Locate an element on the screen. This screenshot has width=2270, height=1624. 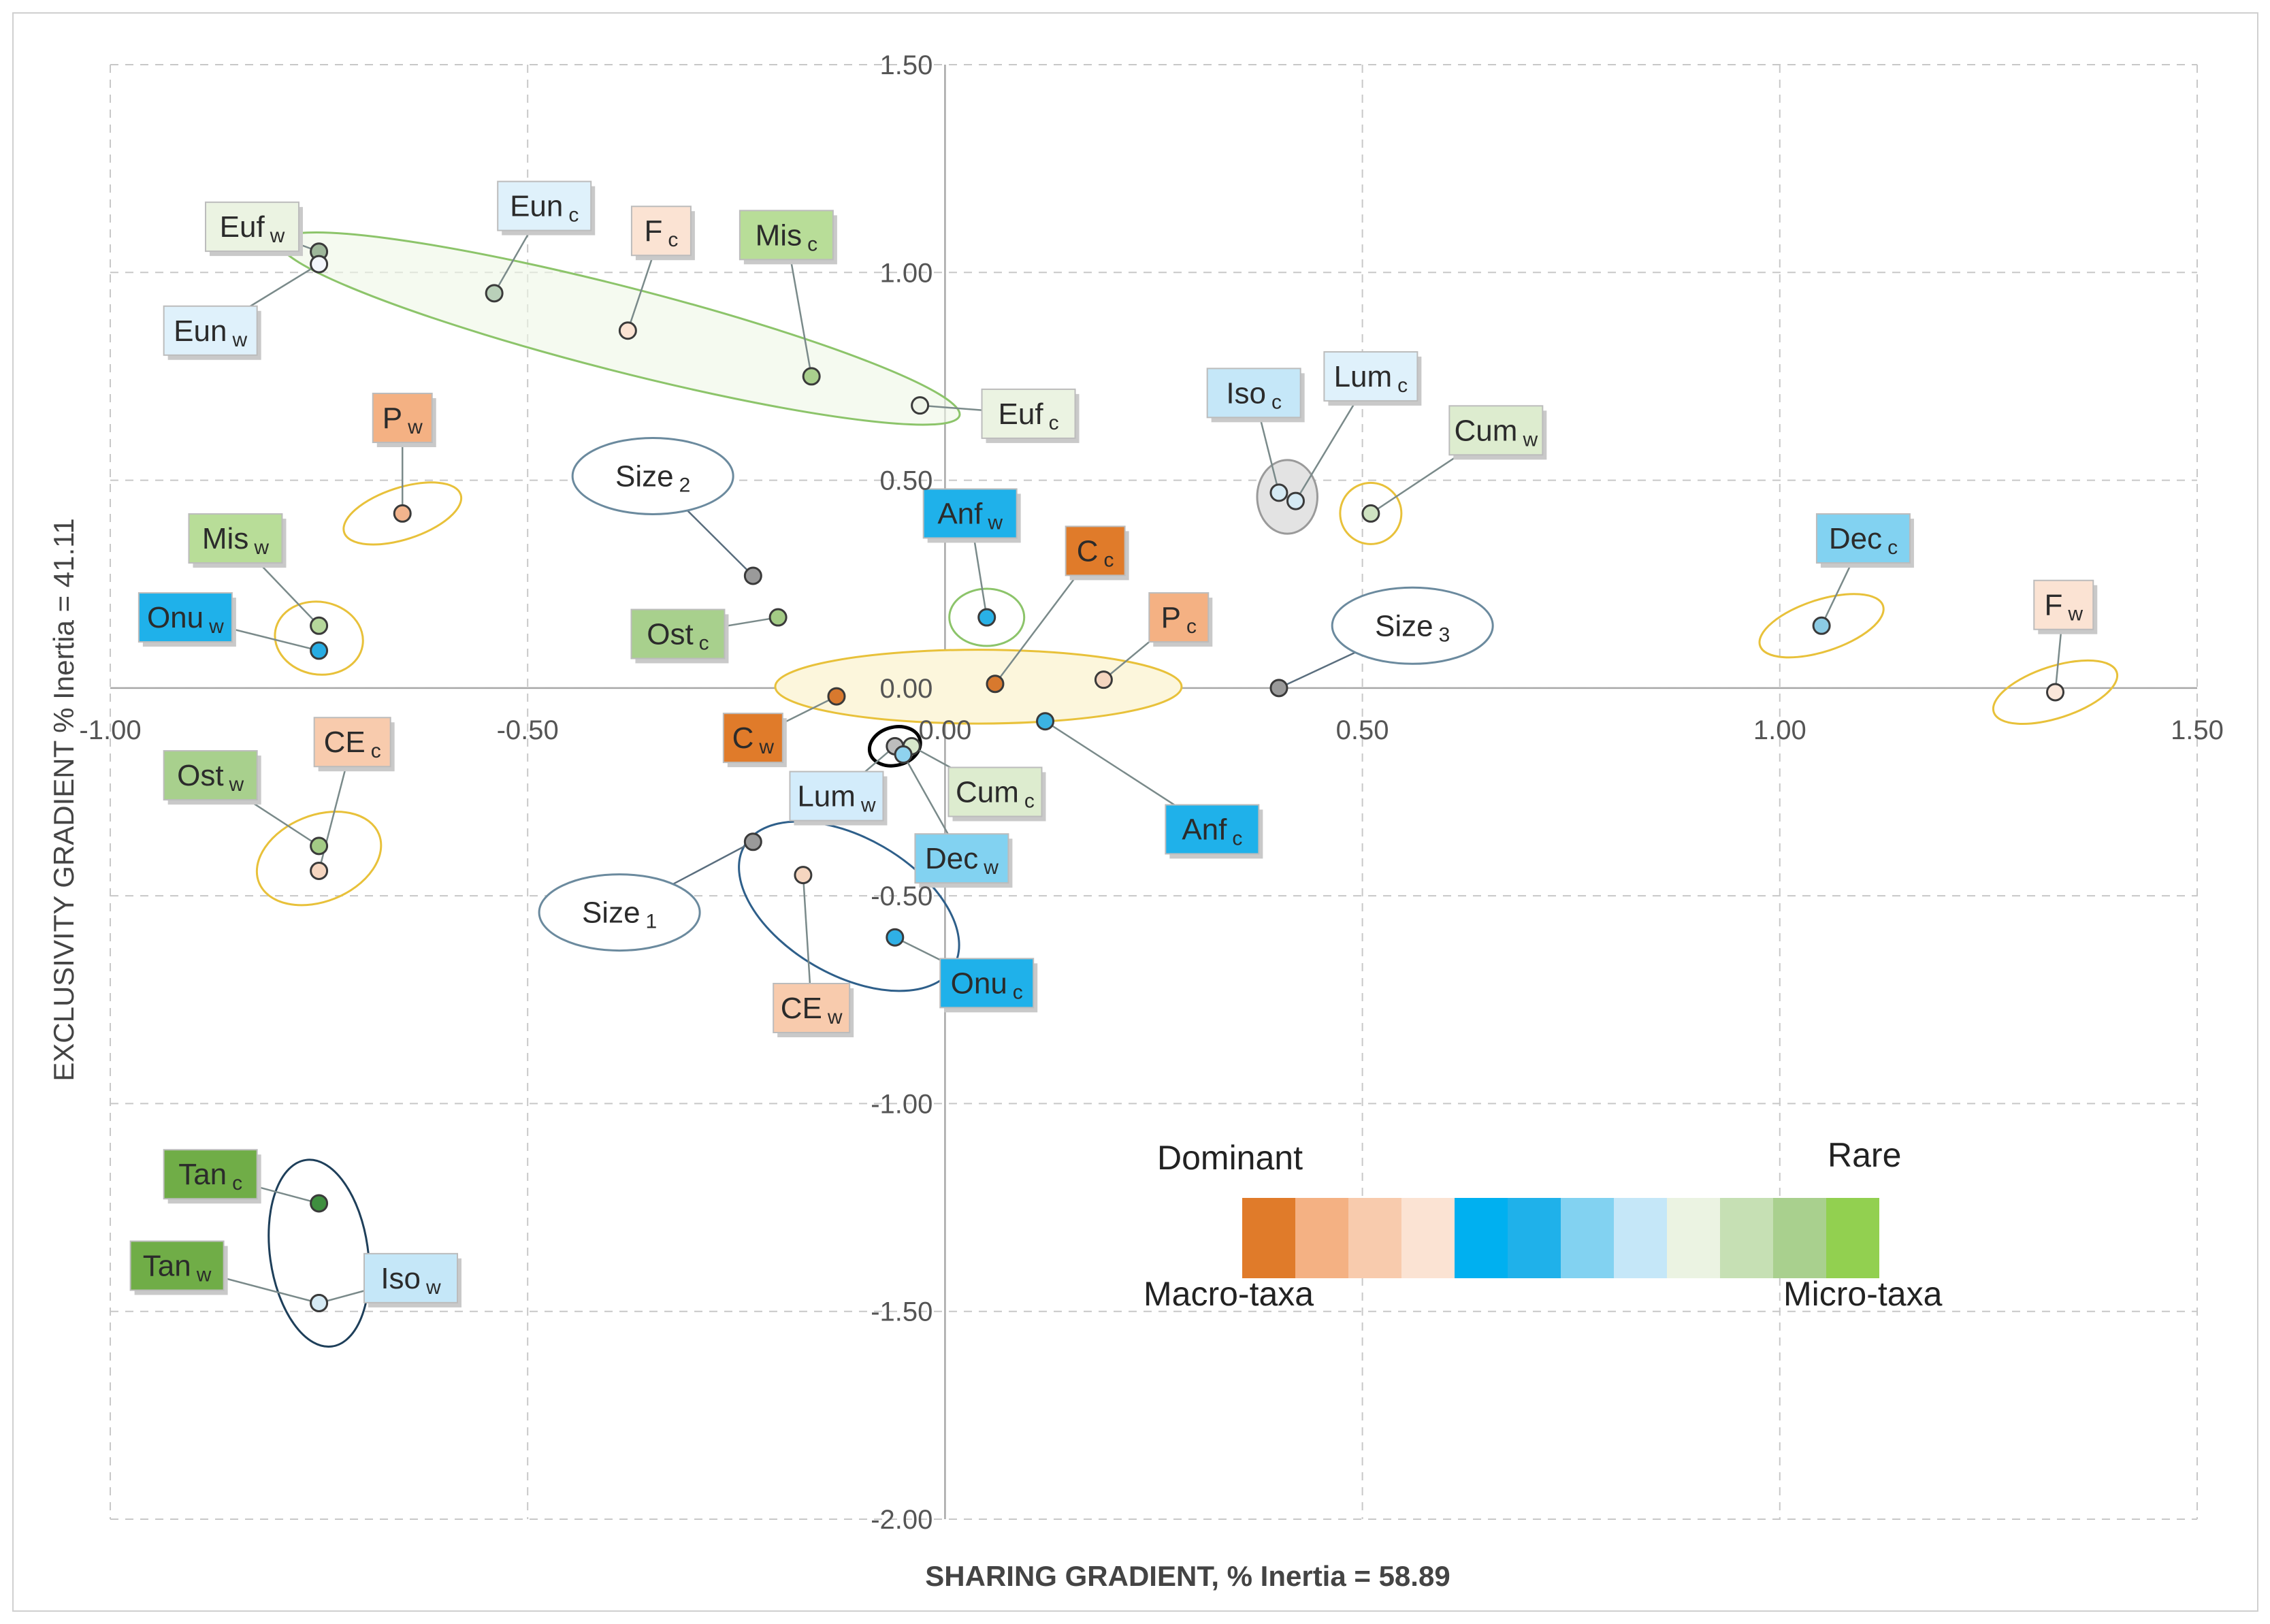
point-P_c is located at coordinates (1103, 679).